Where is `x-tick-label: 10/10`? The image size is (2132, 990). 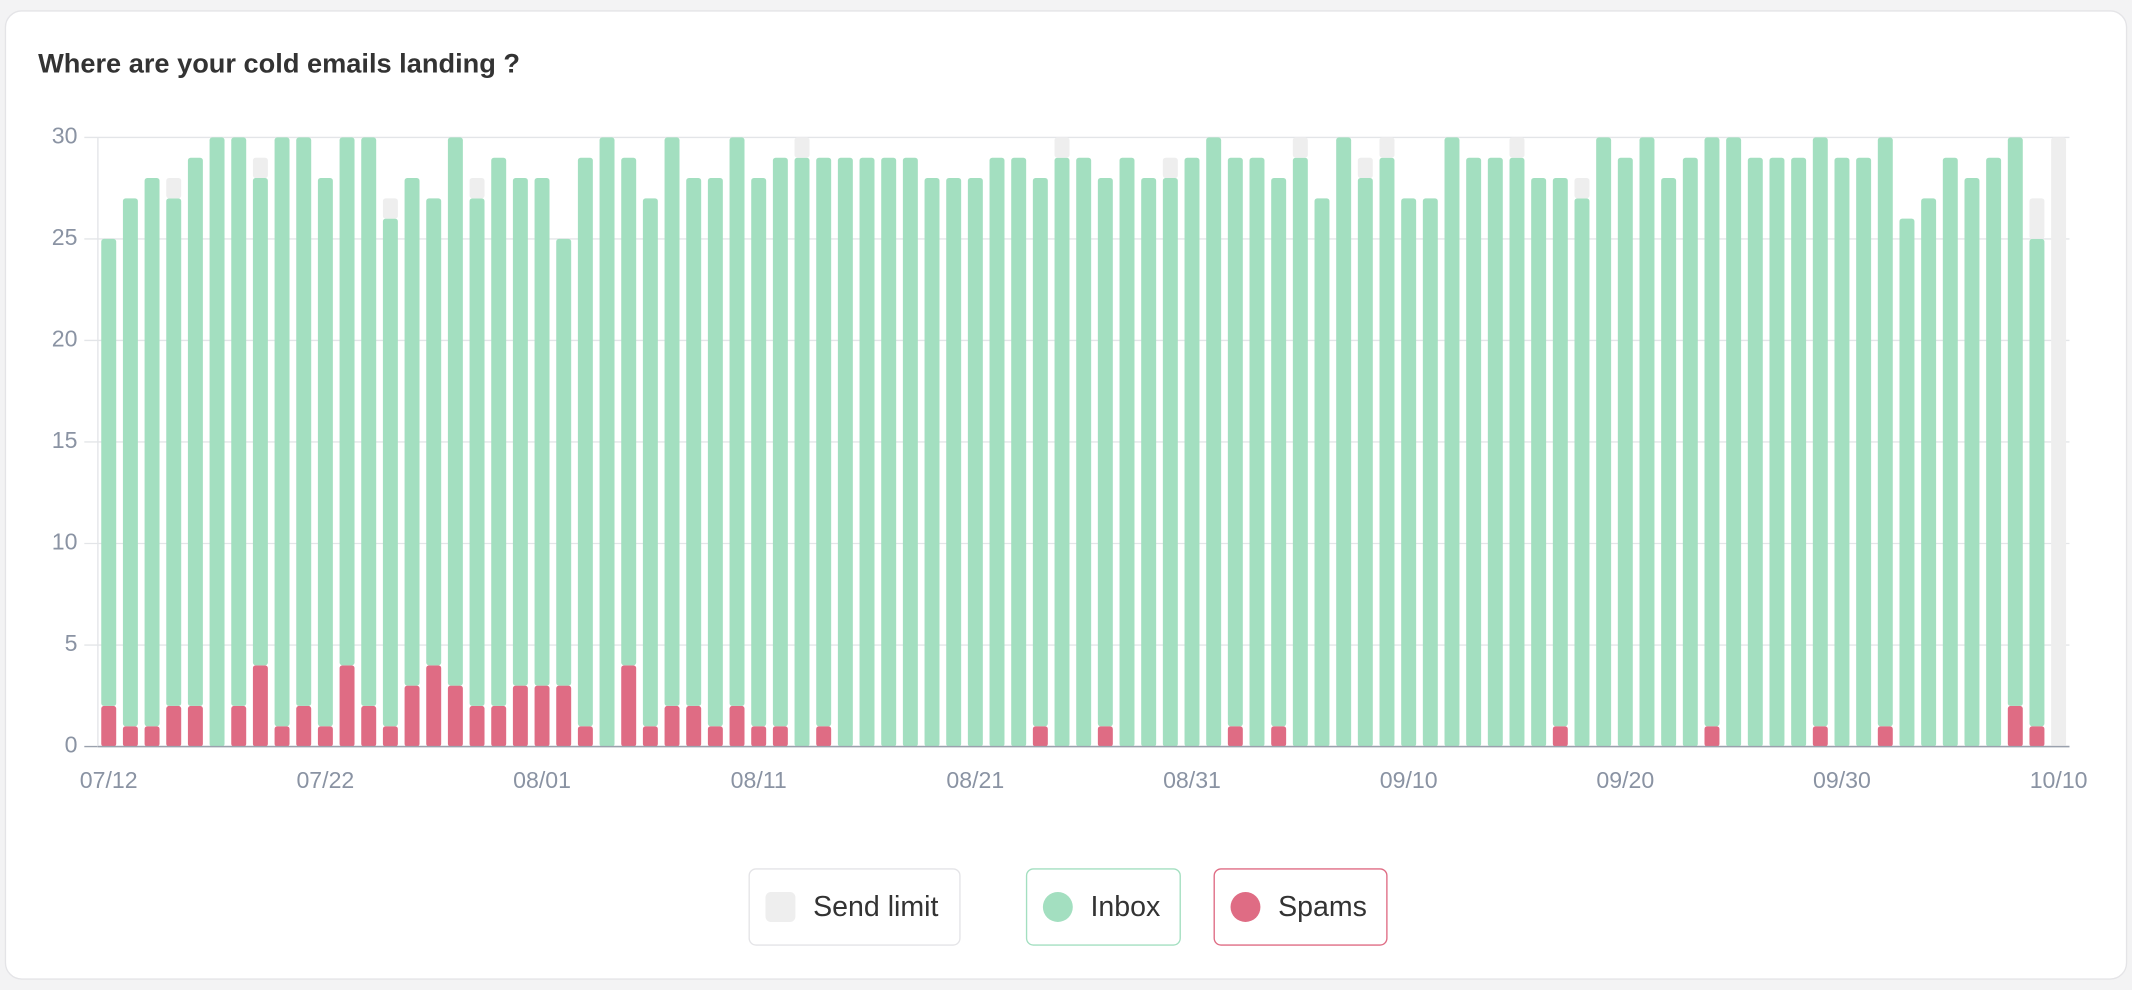
x-tick-label: 10/10 is located at coordinates (2059, 780).